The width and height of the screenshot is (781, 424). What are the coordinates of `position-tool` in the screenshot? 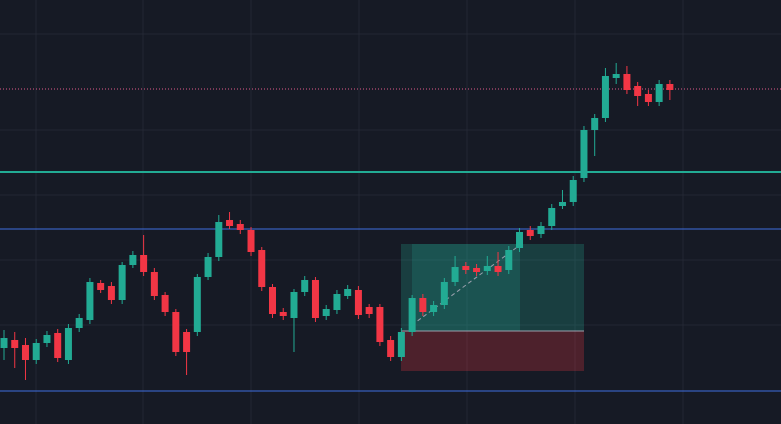 It's located at (492, 307).